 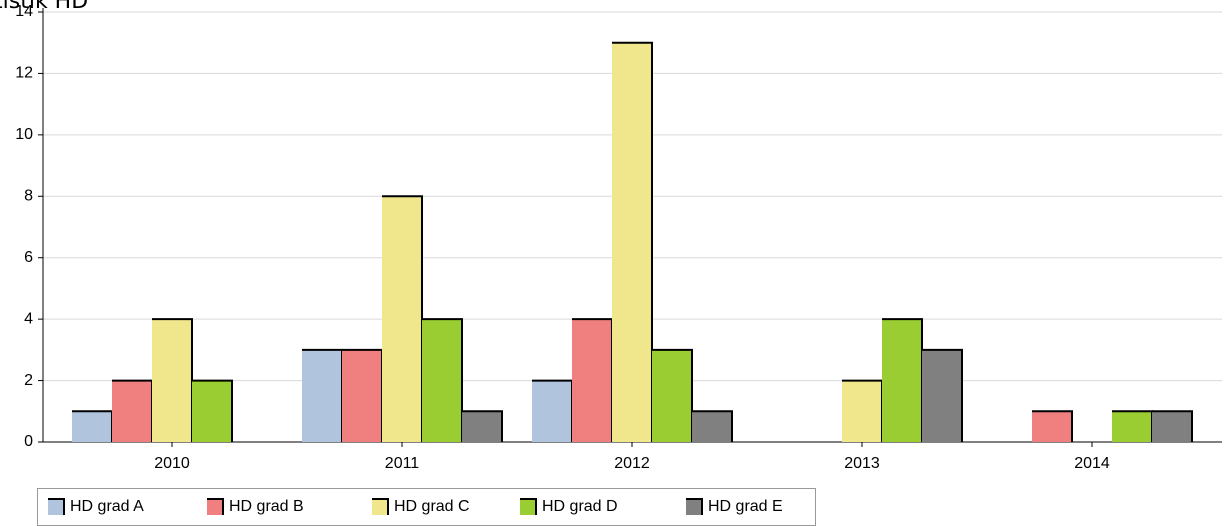 What do you see at coordinates (44, 7) in the screenshot?
I see `chart-title: tistik HD` at bounding box center [44, 7].